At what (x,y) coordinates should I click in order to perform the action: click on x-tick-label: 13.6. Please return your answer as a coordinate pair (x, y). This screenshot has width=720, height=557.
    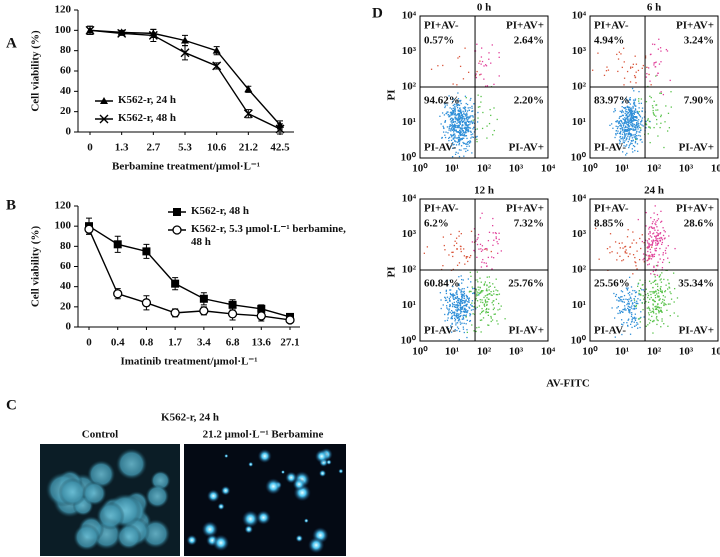
    Looking at the image, I should click on (262, 343).